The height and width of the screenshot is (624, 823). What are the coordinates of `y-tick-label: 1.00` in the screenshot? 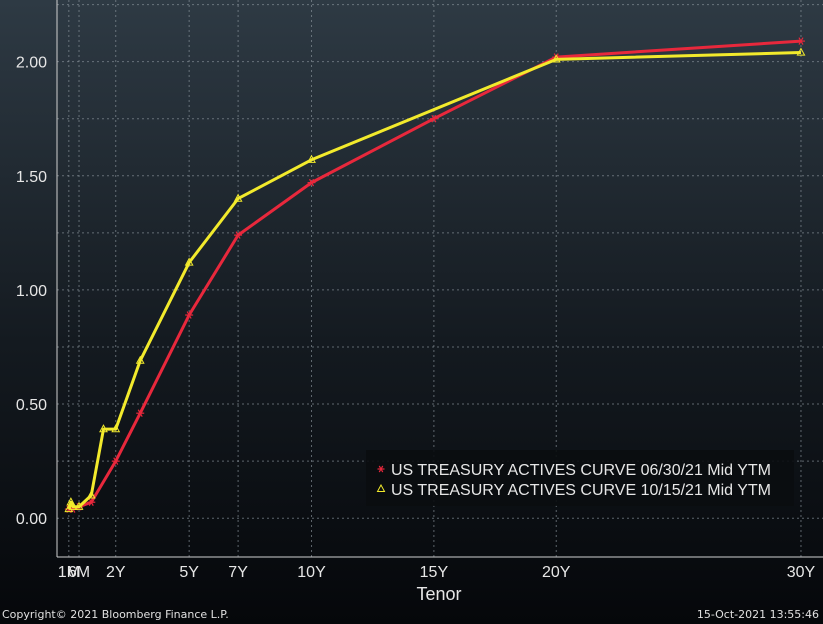 It's located at (31, 291).